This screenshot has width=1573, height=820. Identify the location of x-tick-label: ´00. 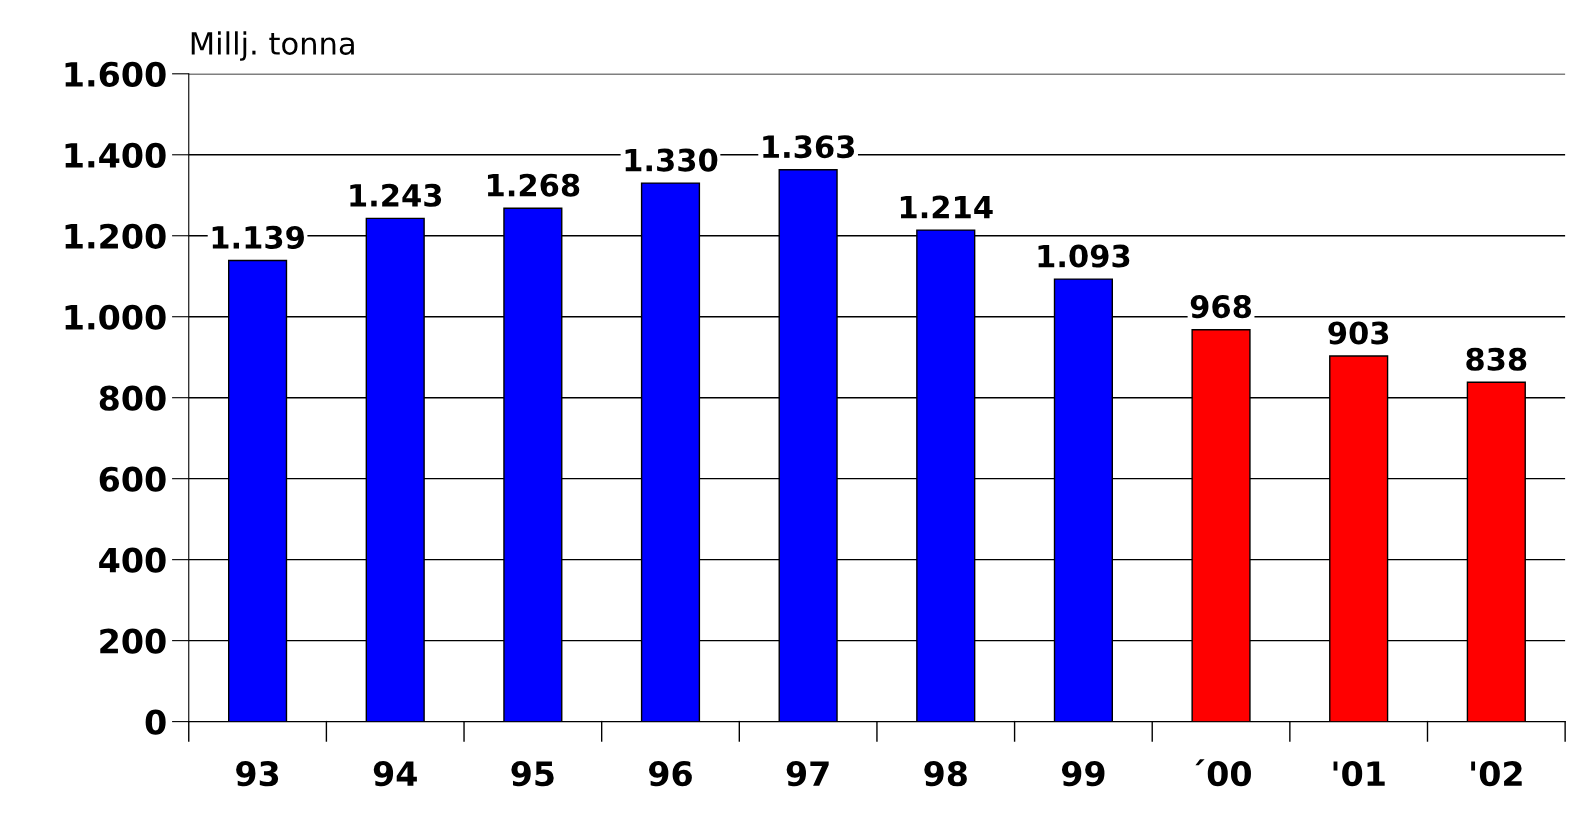
(1223, 773).